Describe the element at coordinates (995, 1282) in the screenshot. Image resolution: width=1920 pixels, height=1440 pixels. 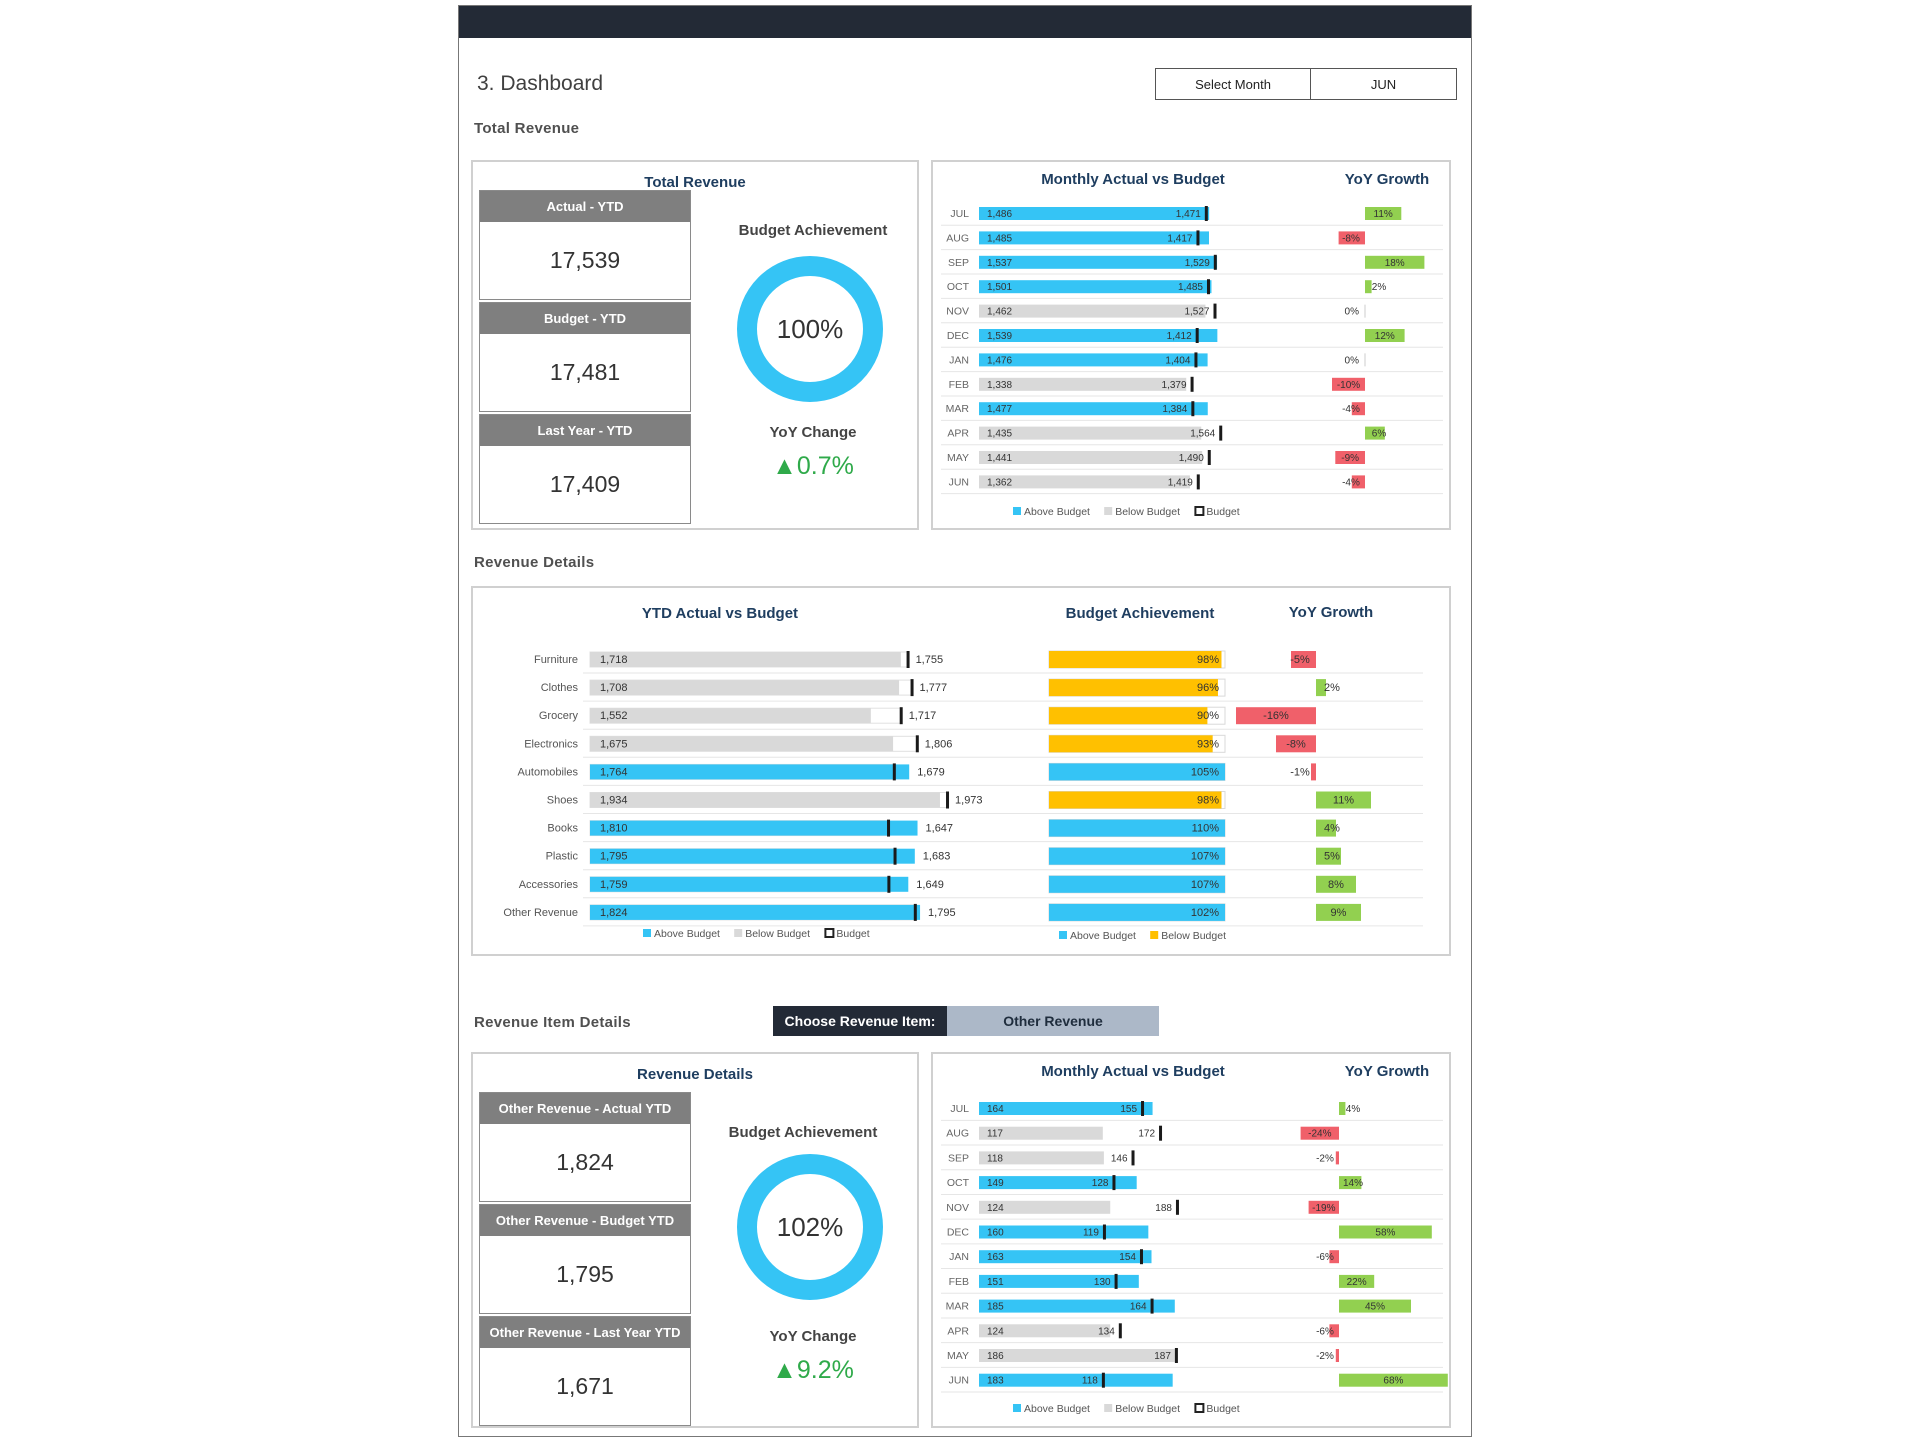
I see `actual-label: 151` at that location.